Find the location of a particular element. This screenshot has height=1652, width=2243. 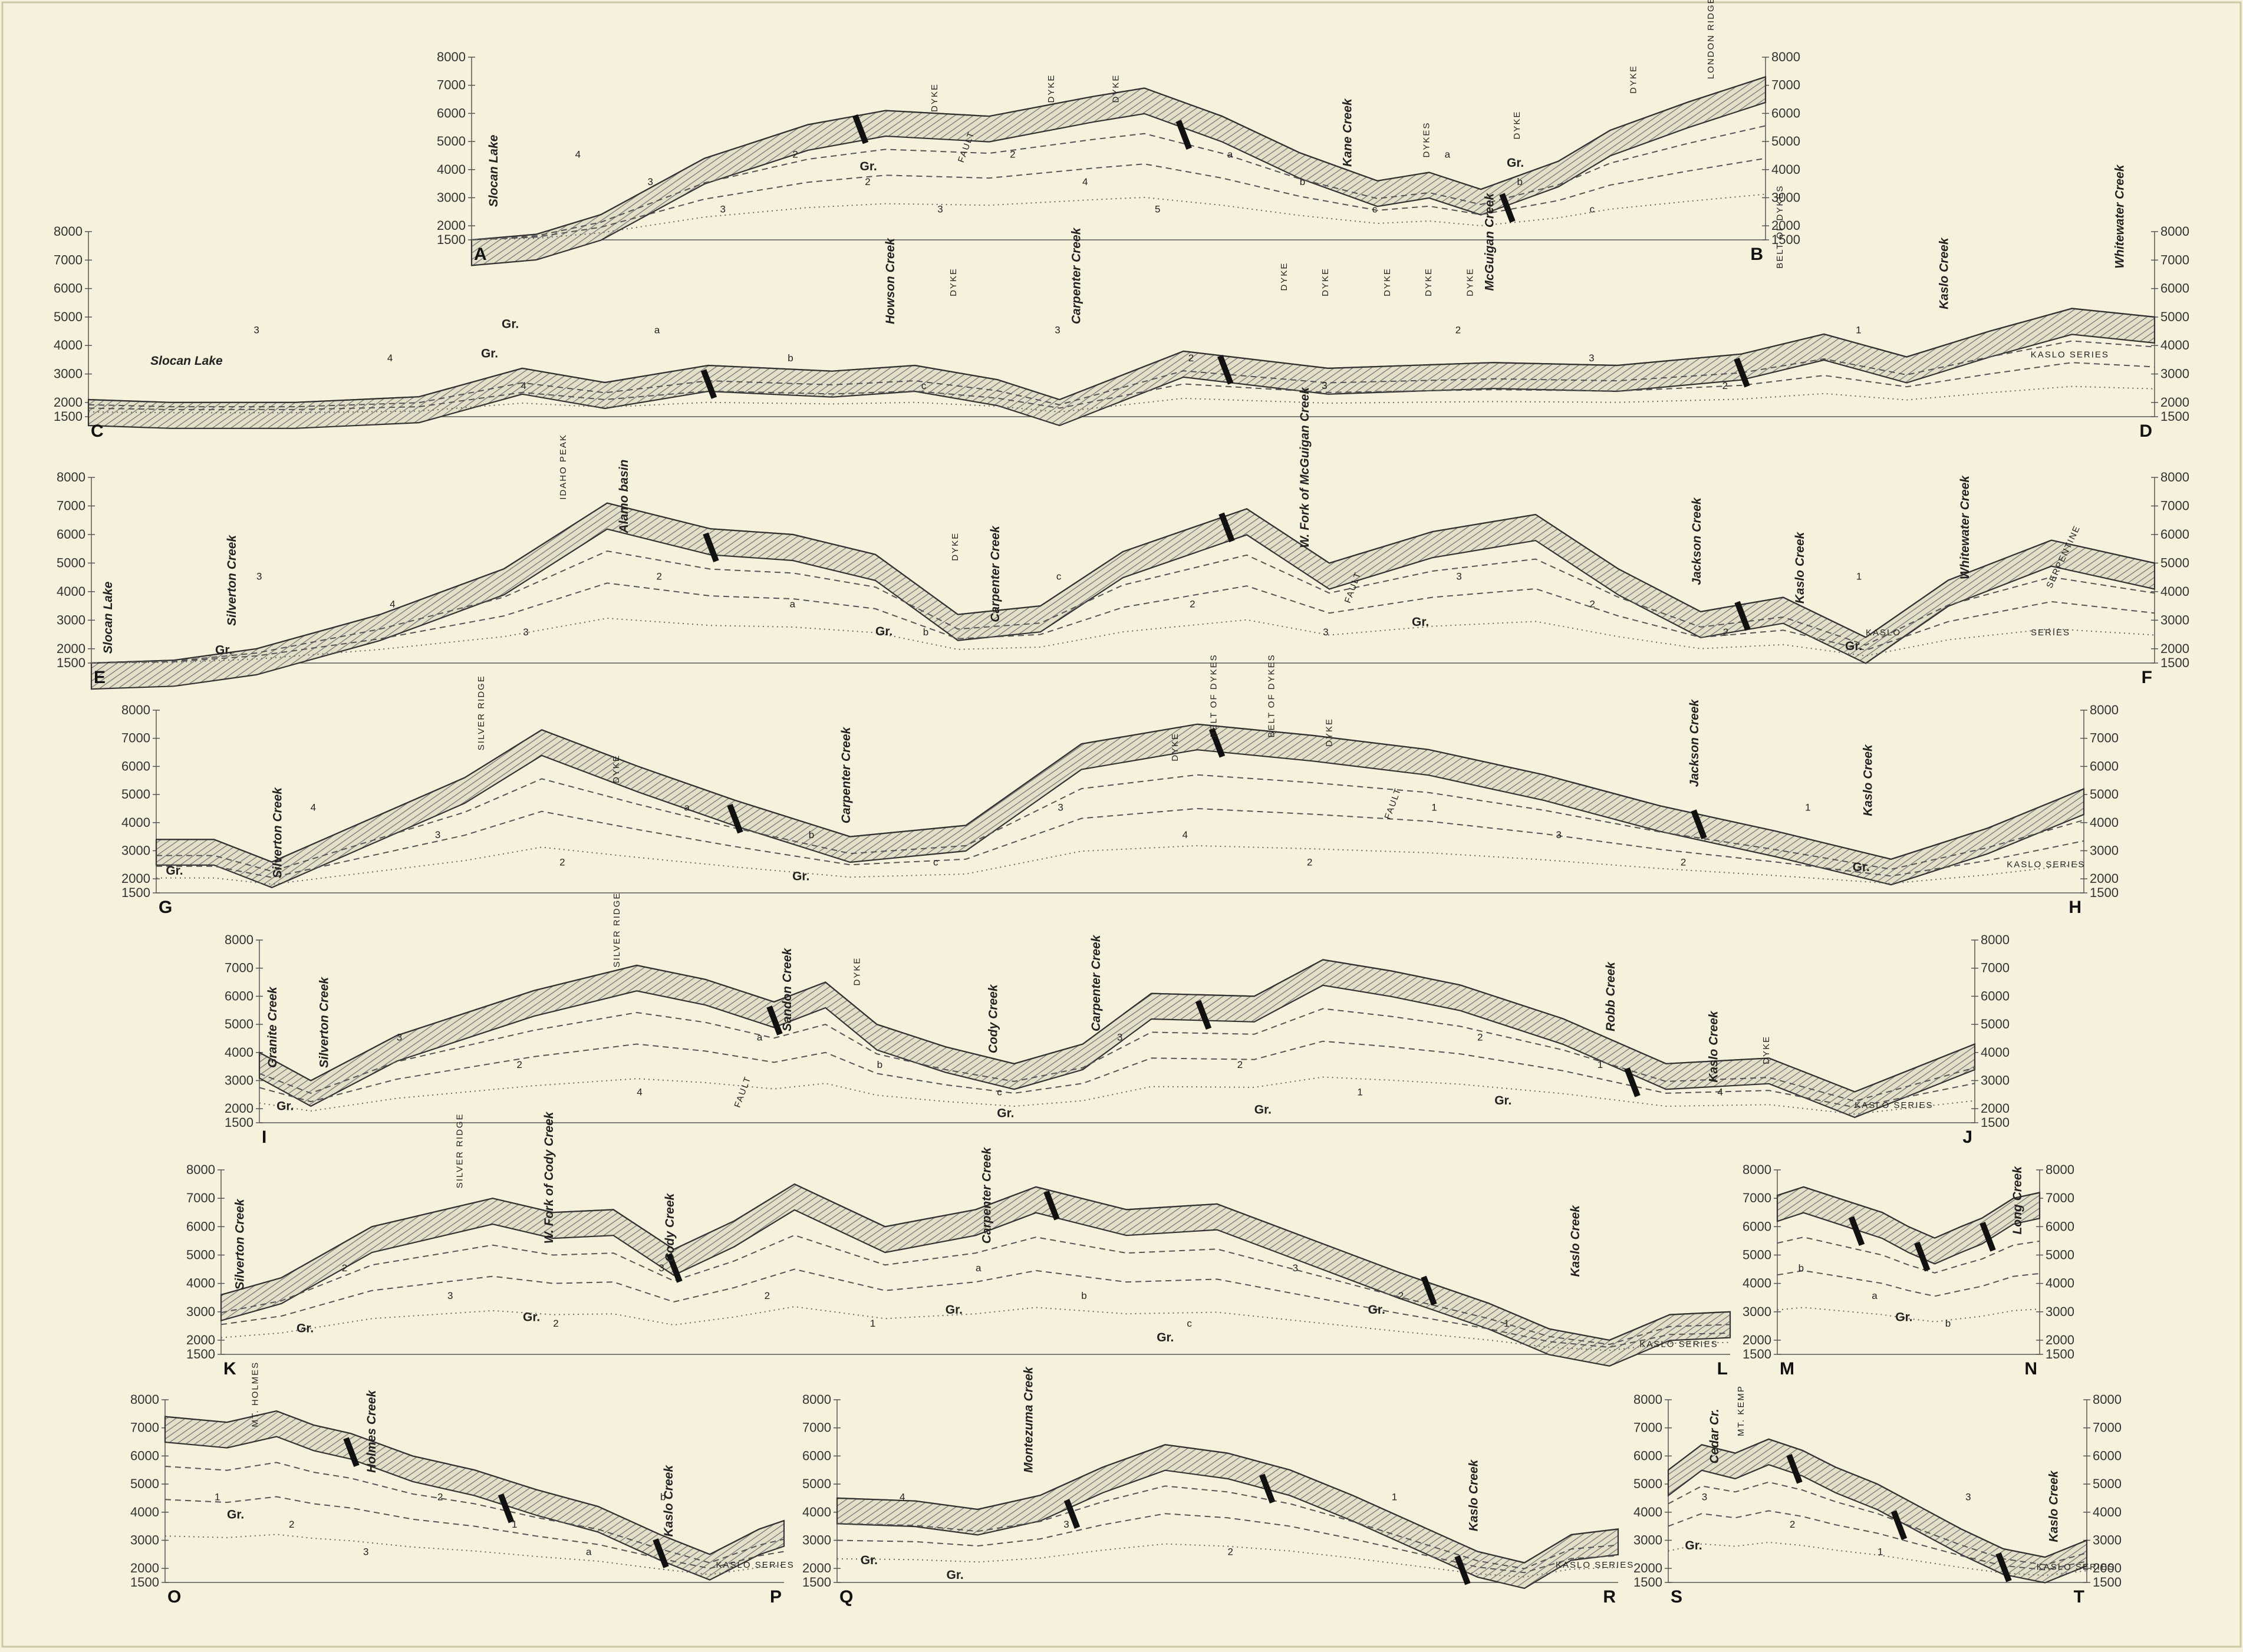

section-label: IDAHO PEAK is located at coordinates (563, 467).